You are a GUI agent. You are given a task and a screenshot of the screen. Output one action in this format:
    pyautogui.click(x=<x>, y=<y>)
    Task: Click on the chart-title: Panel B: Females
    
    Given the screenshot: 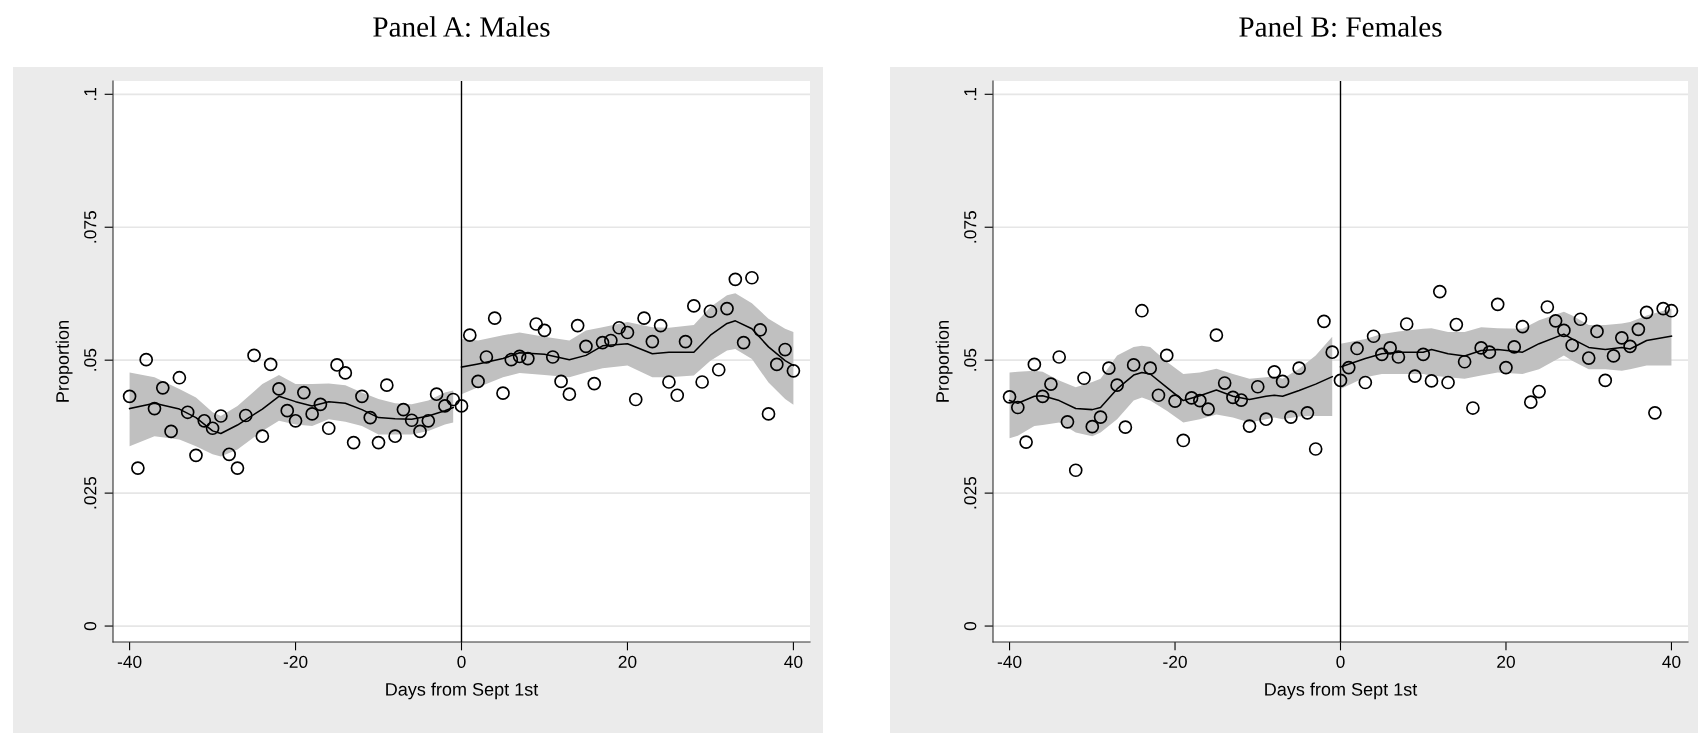 What is the action you would take?
    pyautogui.click(x=1340, y=26)
    